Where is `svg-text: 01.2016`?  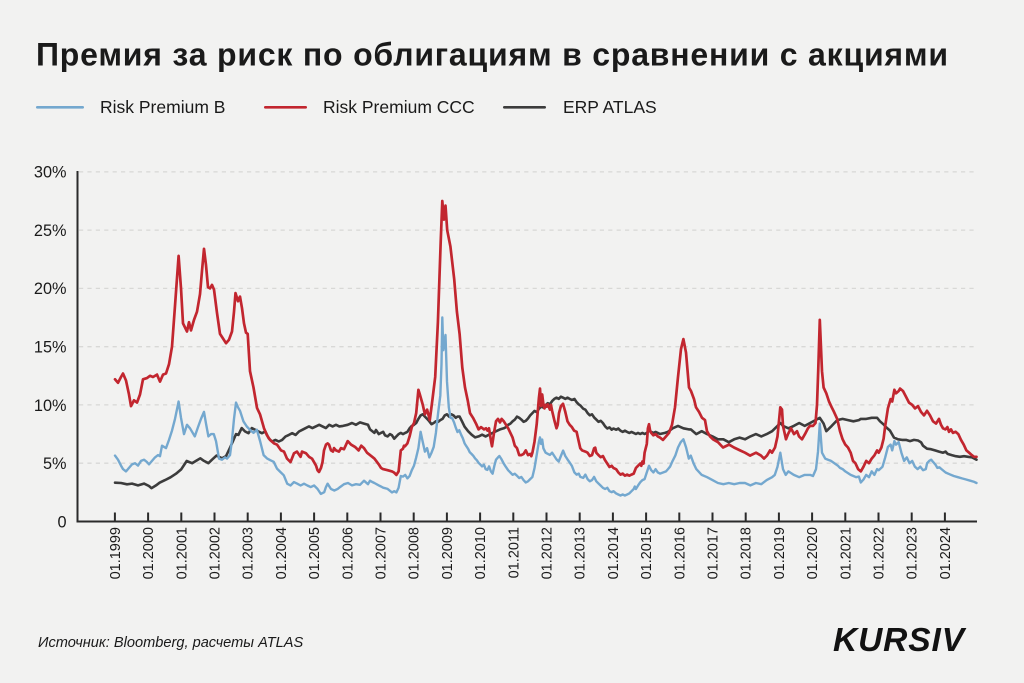 svg-text: 01.2016 is located at coordinates (680, 553).